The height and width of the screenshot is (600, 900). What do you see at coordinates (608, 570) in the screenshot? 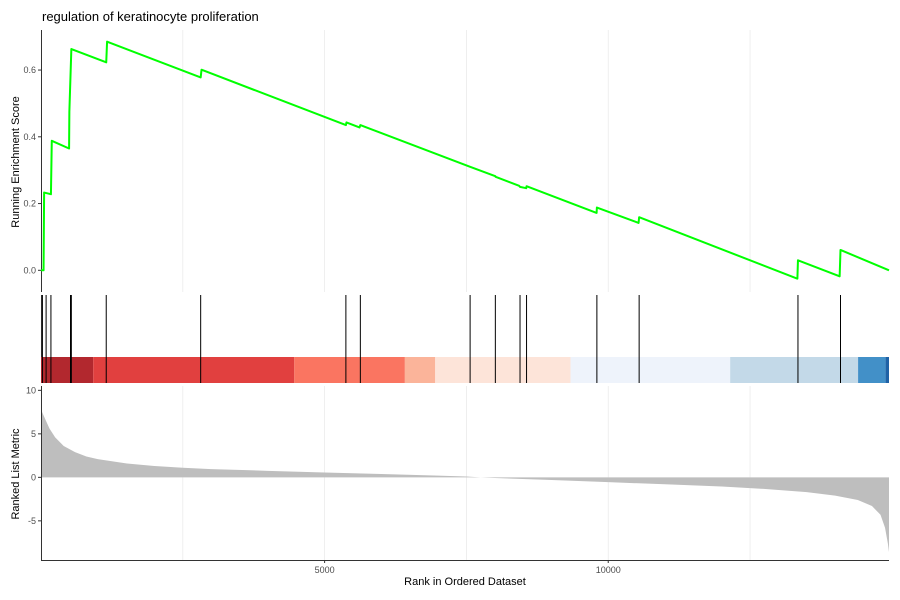
I see `x-tick-label: 10000` at bounding box center [608, 570].